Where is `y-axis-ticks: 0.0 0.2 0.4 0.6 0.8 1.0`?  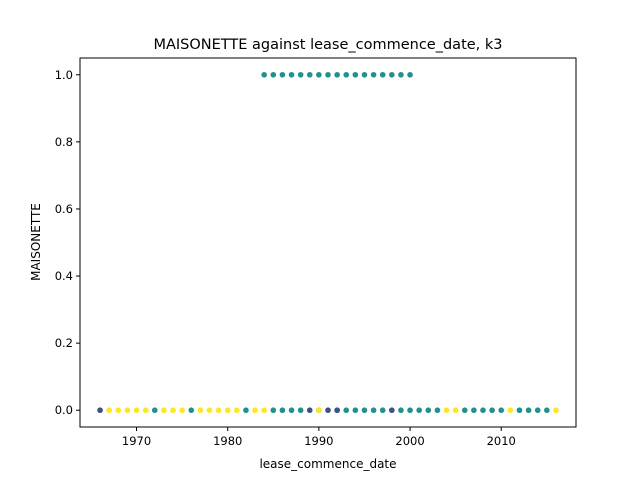 y-axis-ticks: 0.0 0.2 0.4 0.6 0.8 1.0 is located at coordinates (67, 242).